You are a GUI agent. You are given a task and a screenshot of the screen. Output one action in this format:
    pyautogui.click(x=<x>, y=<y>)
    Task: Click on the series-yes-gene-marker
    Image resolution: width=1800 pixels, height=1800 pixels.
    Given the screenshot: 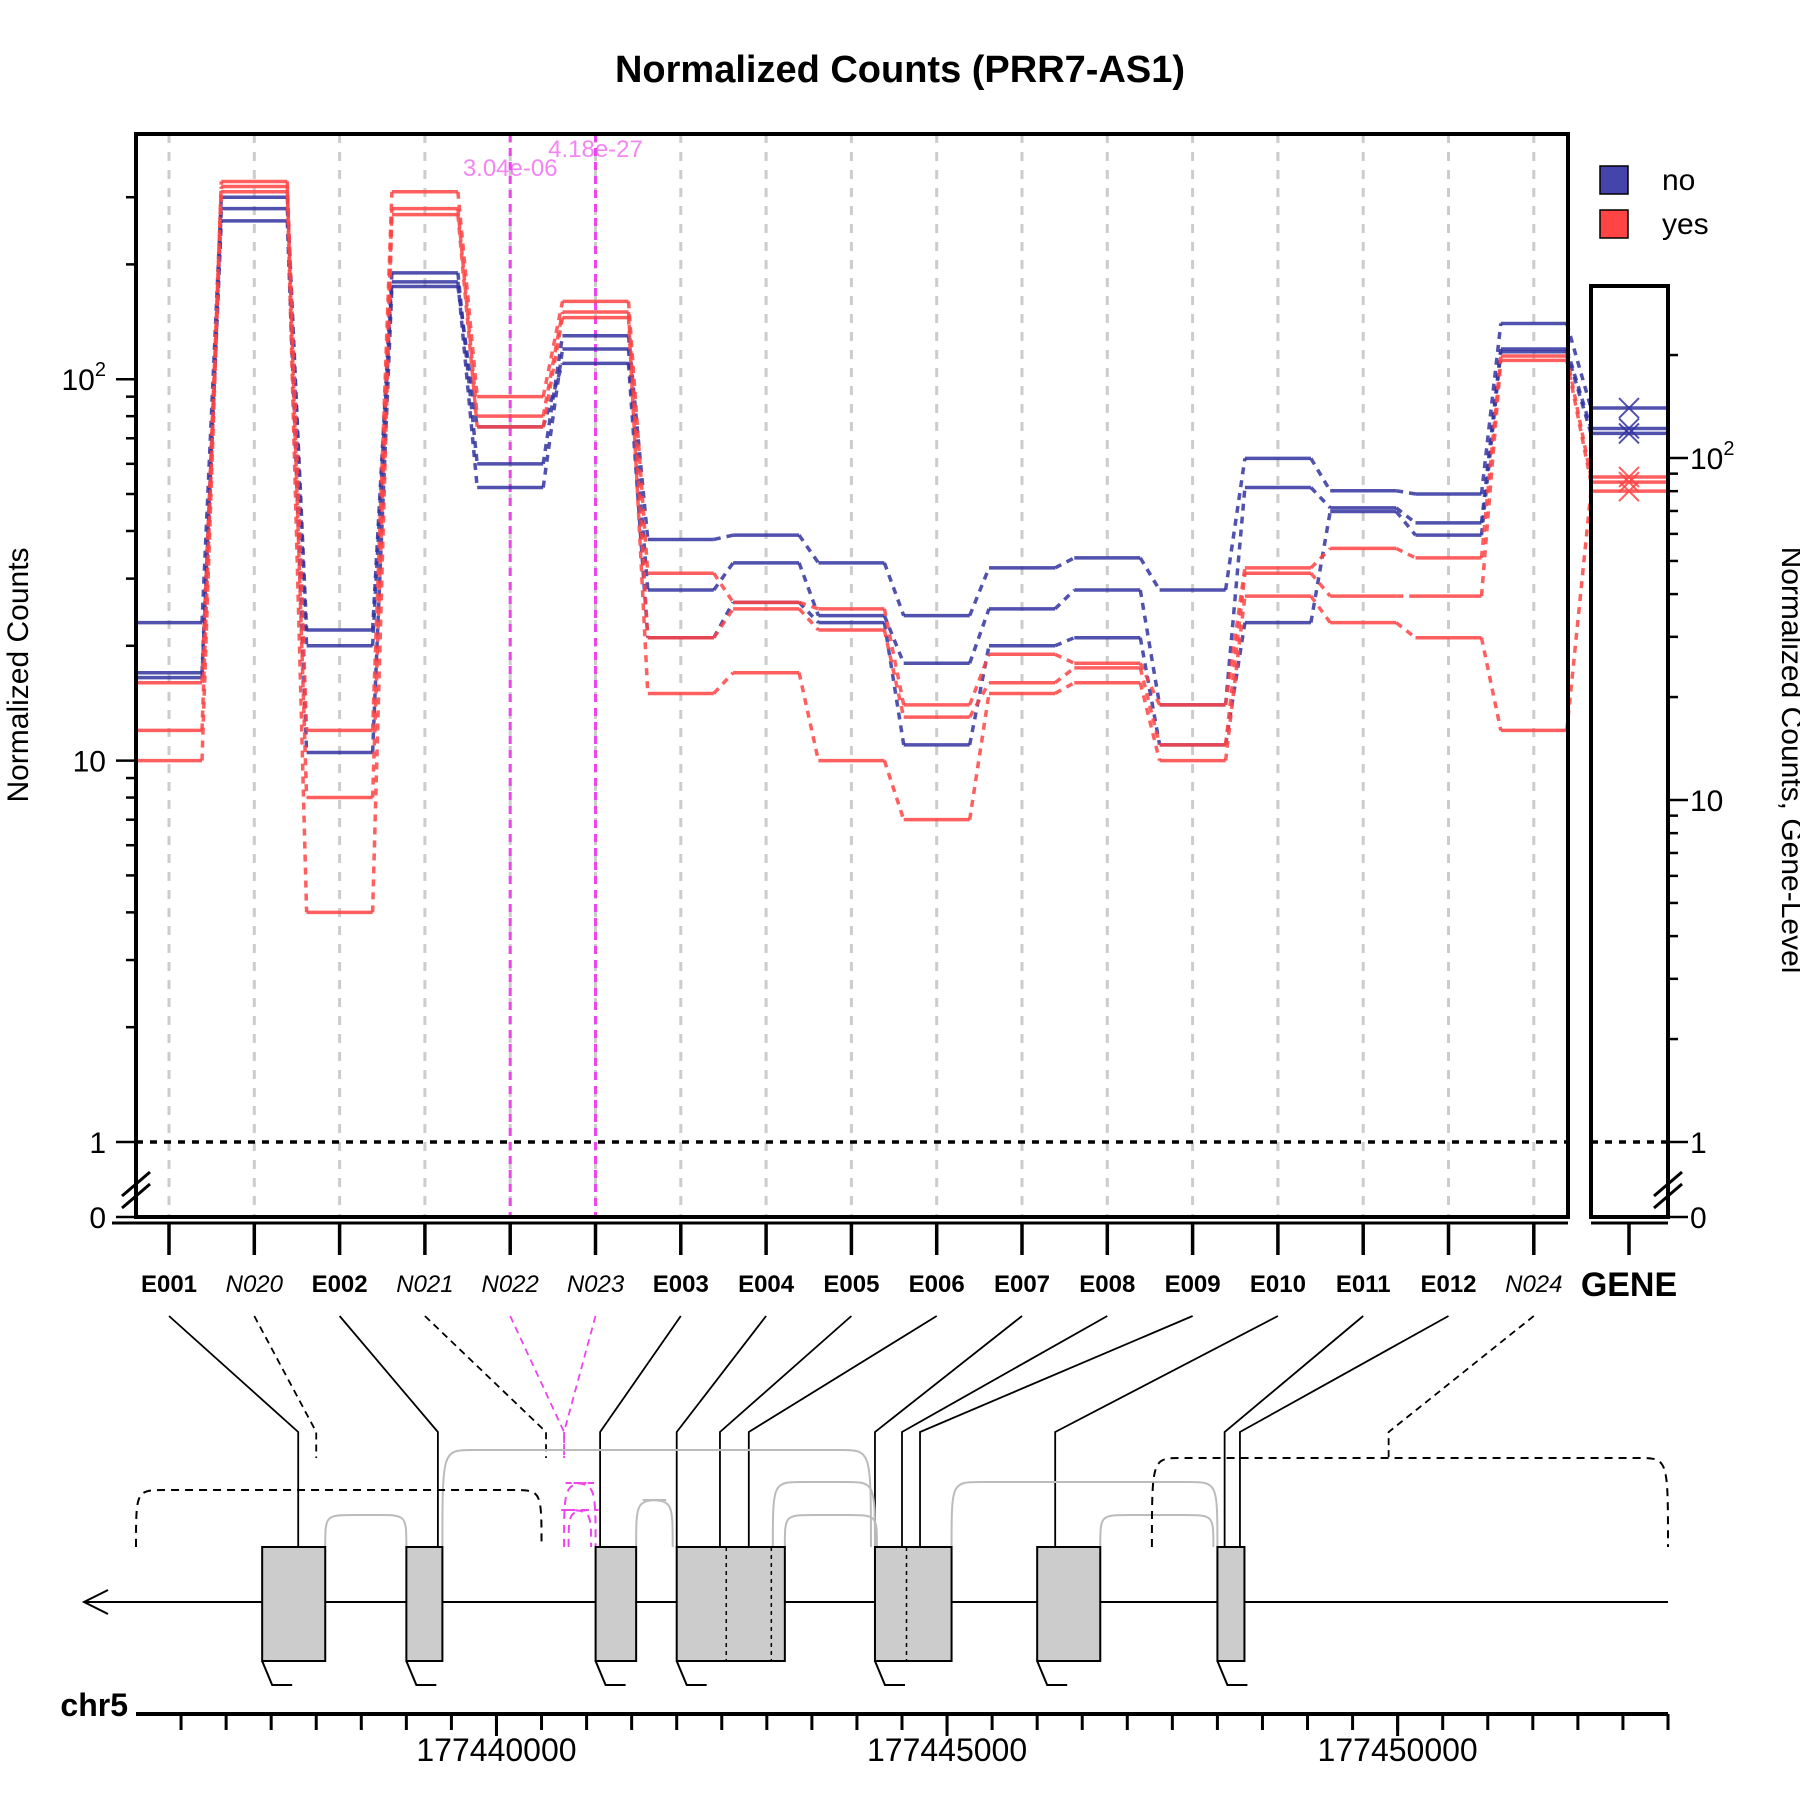 What is the action you would take?
    pyautogui.click(x=1629, y=491)
    